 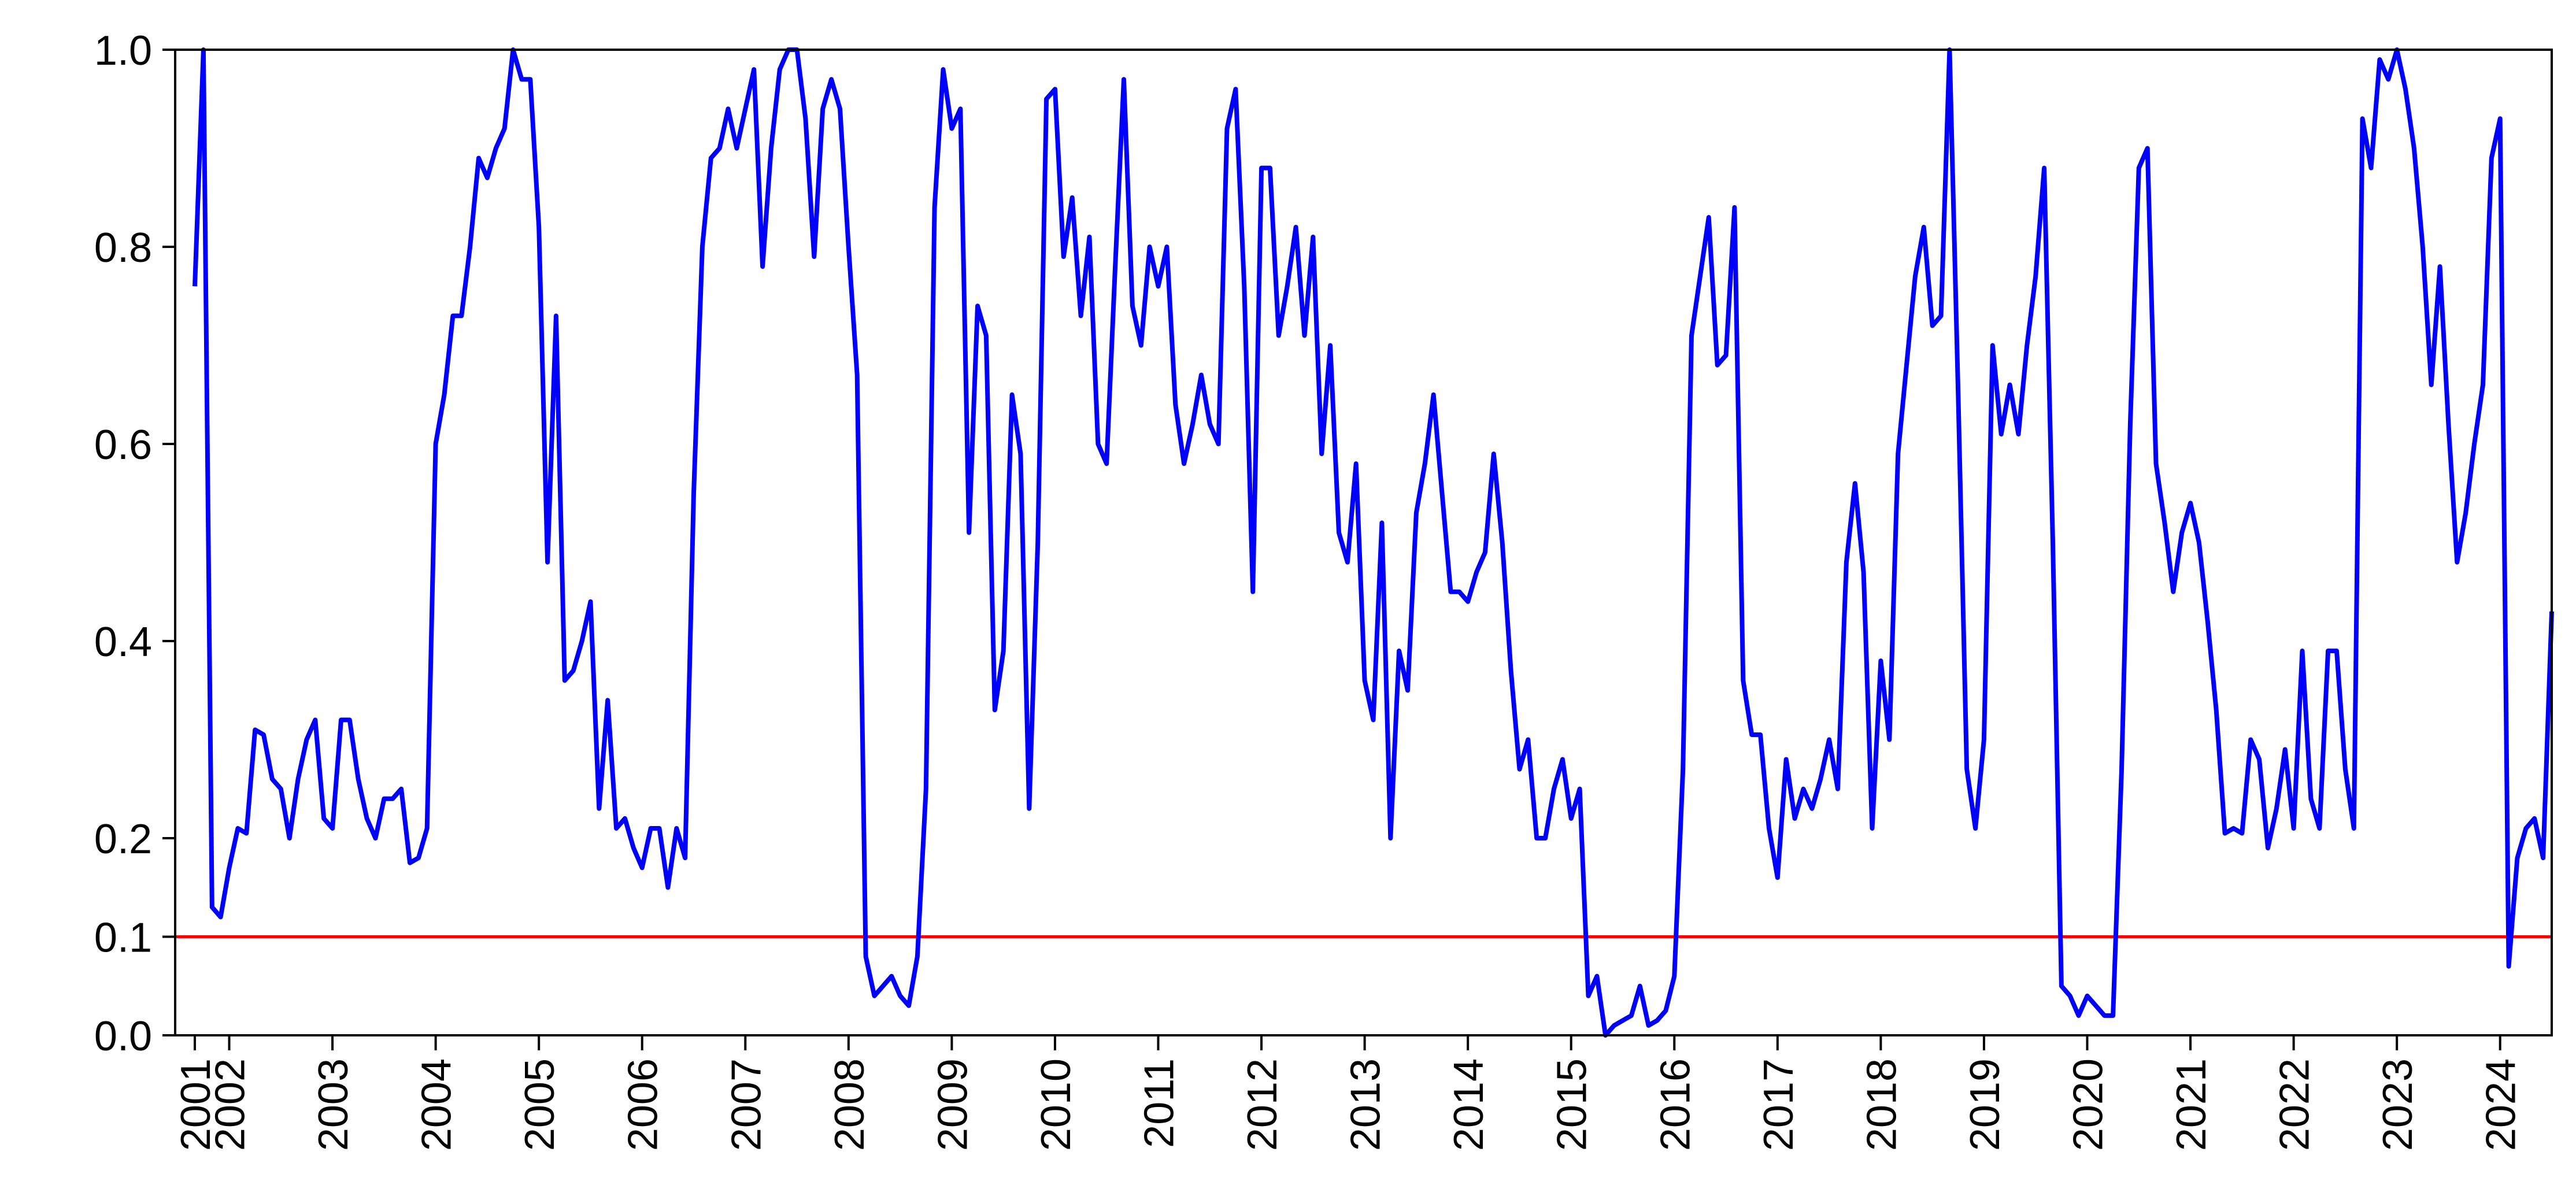 What do you see at coordinates (2398, 1104) in the screenshot?
I see `x-tick-label: 2023` at bounding box center [2398, 1104].